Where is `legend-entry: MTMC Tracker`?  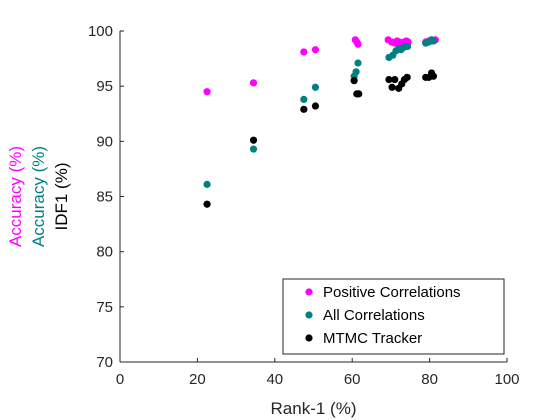
legend-entry: MTMC Tracker is located at coordinates (372, 338).